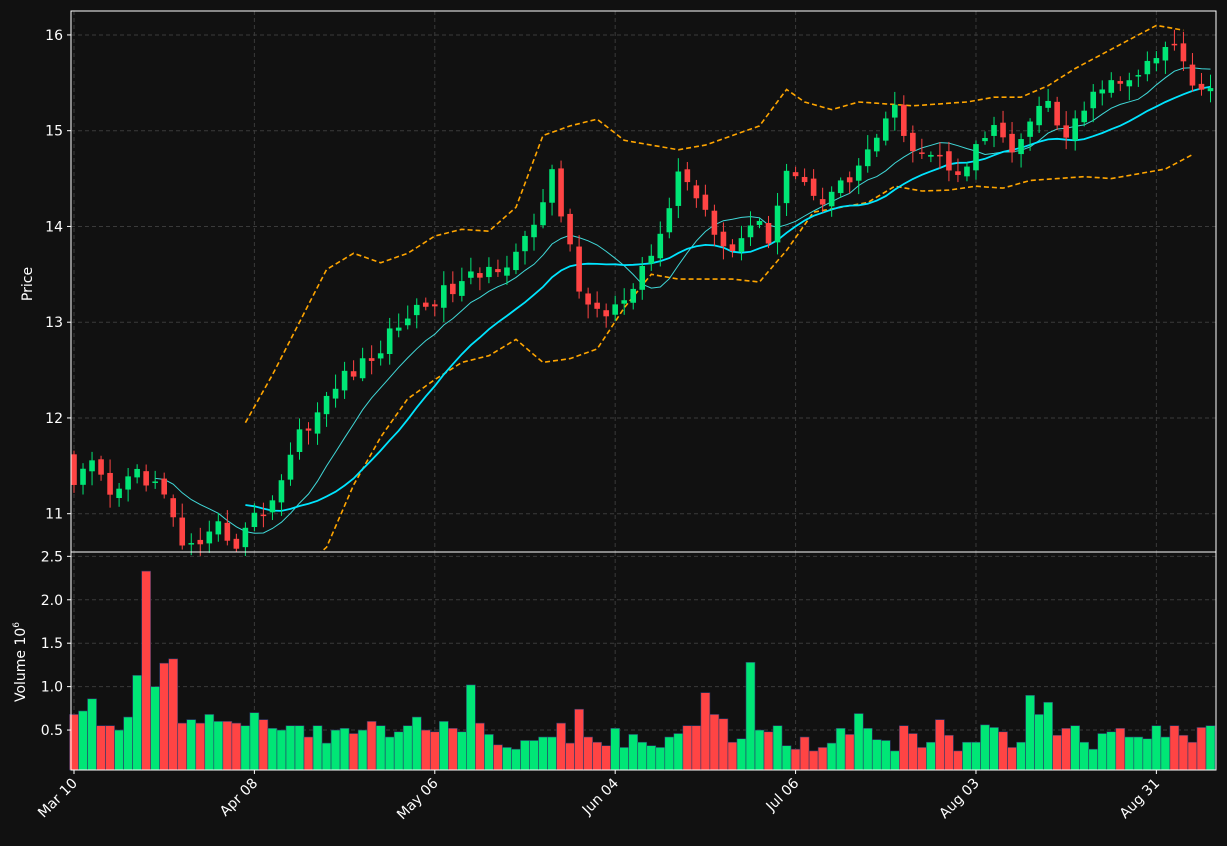  Describe the element at coordinates (52, 644) in the screenshot. I see `volume-tick-label: 1.5` at that location.